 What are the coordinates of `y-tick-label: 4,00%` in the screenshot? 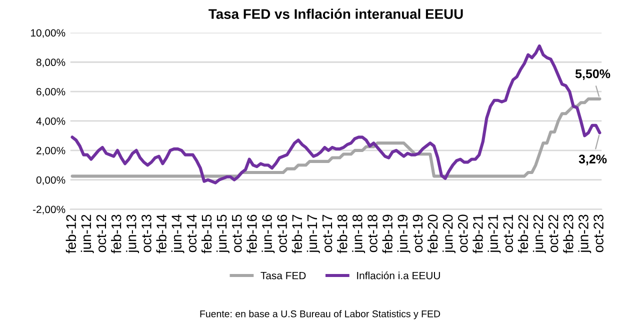 It's located at (51, 121).